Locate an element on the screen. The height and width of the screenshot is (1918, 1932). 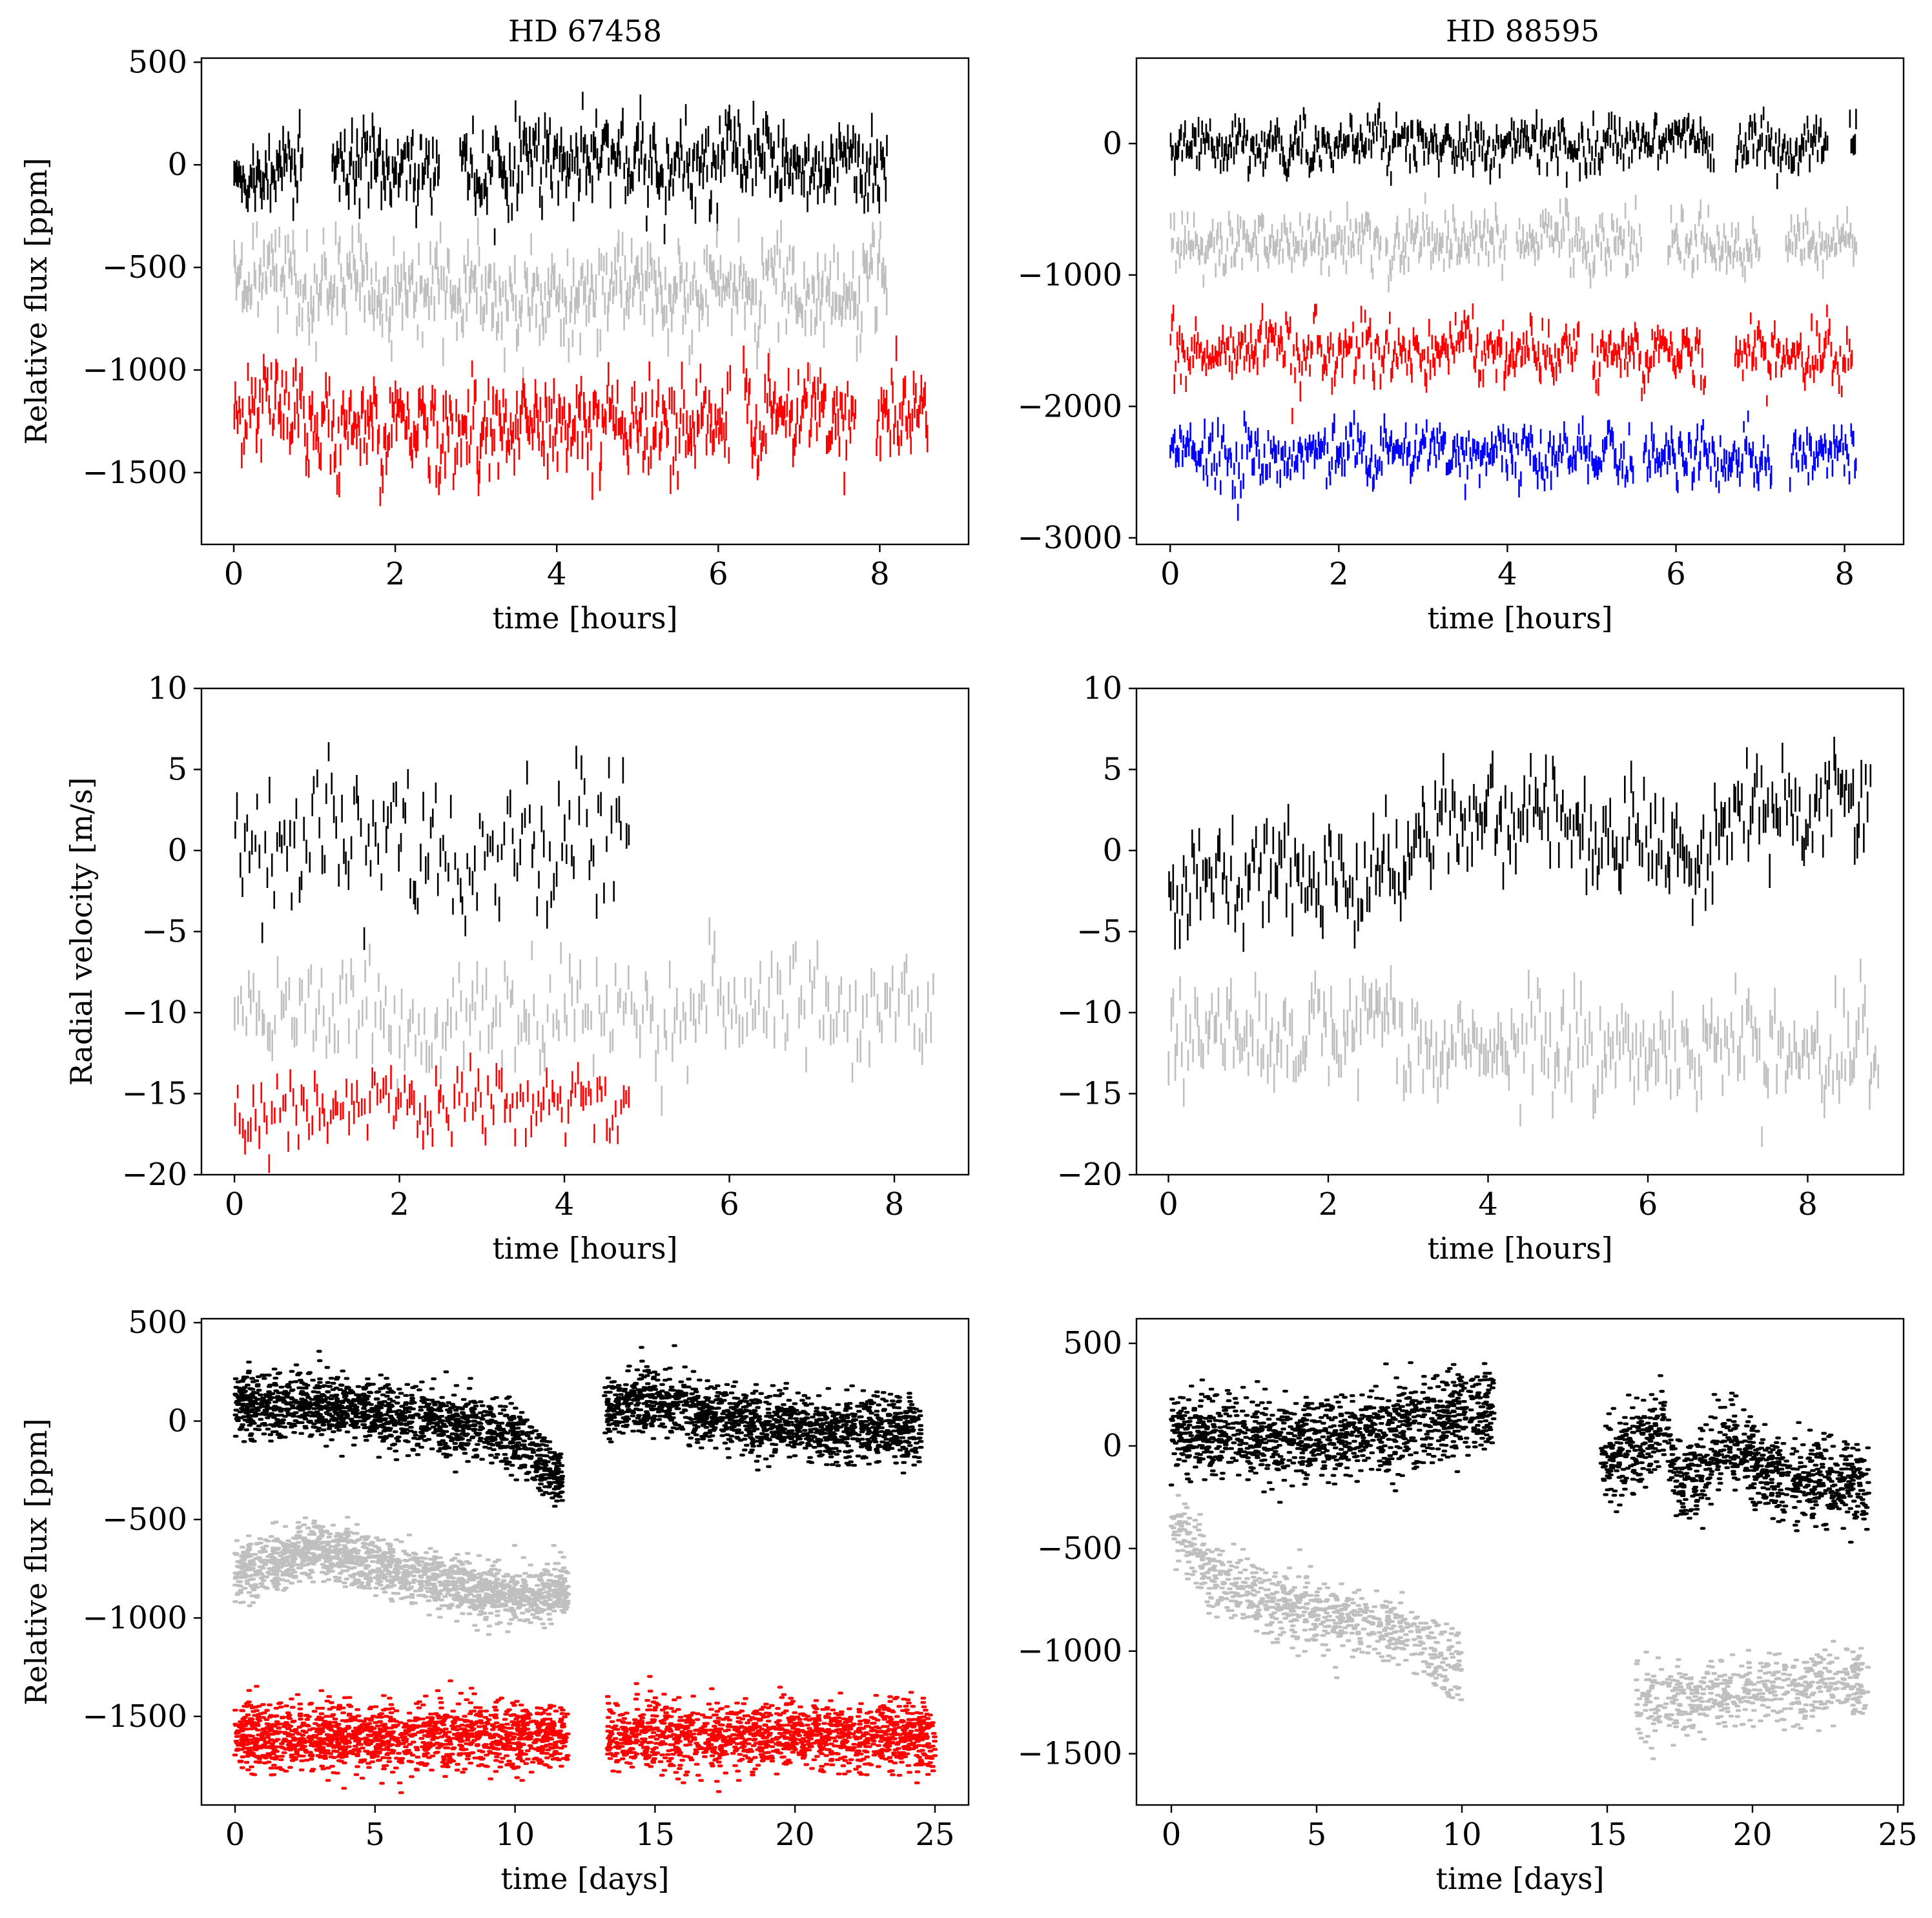
x-tick-label-p10: 0 is located at coordinates (235, 1204).